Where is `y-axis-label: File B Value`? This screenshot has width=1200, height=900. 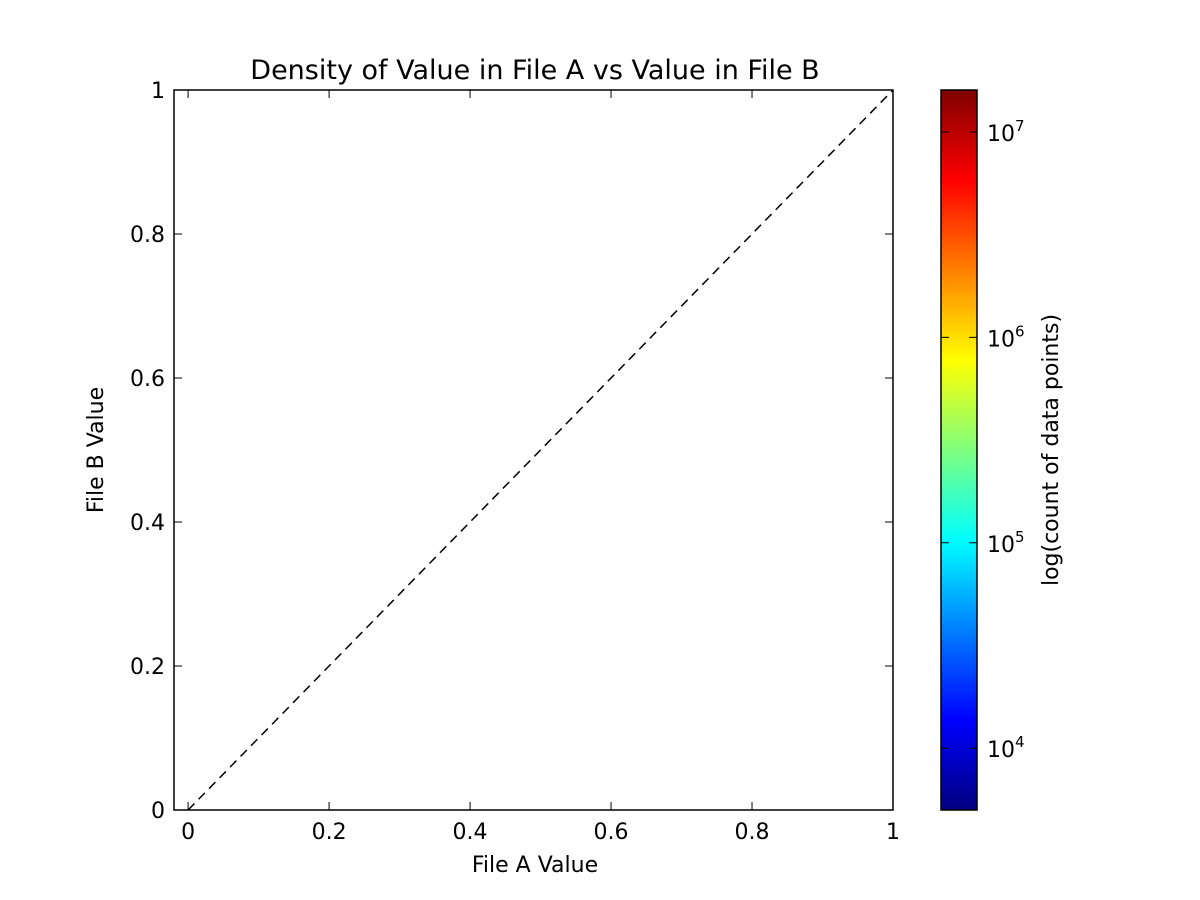 y-axis-label: File B Value is located at coordinates (96, 450).